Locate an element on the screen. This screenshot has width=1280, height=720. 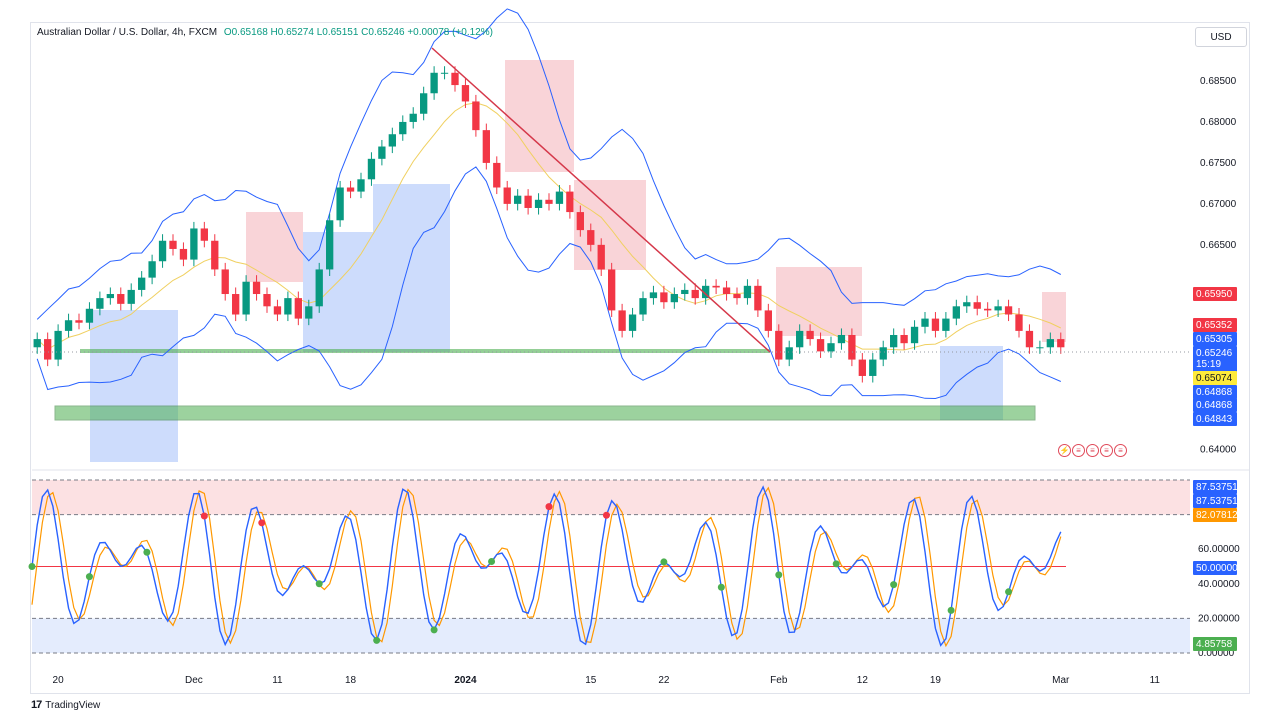
support-zone-lower is located at coordinates (545, 413).